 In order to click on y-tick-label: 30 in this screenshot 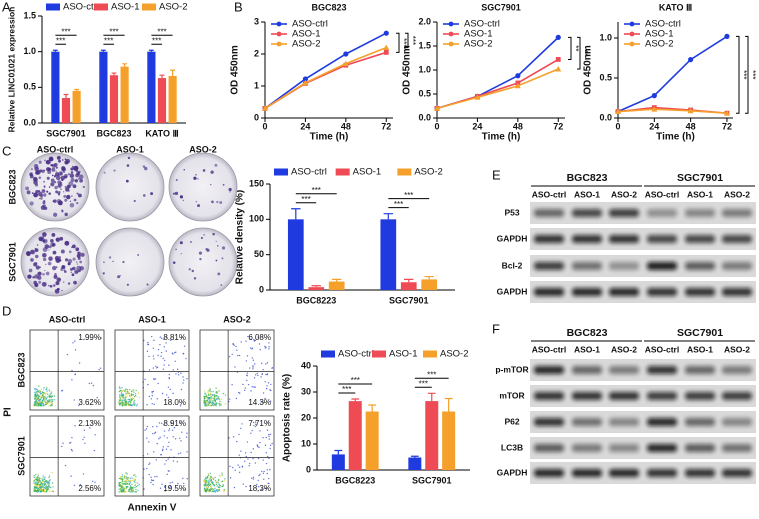, I will do `click(306, 391)`.